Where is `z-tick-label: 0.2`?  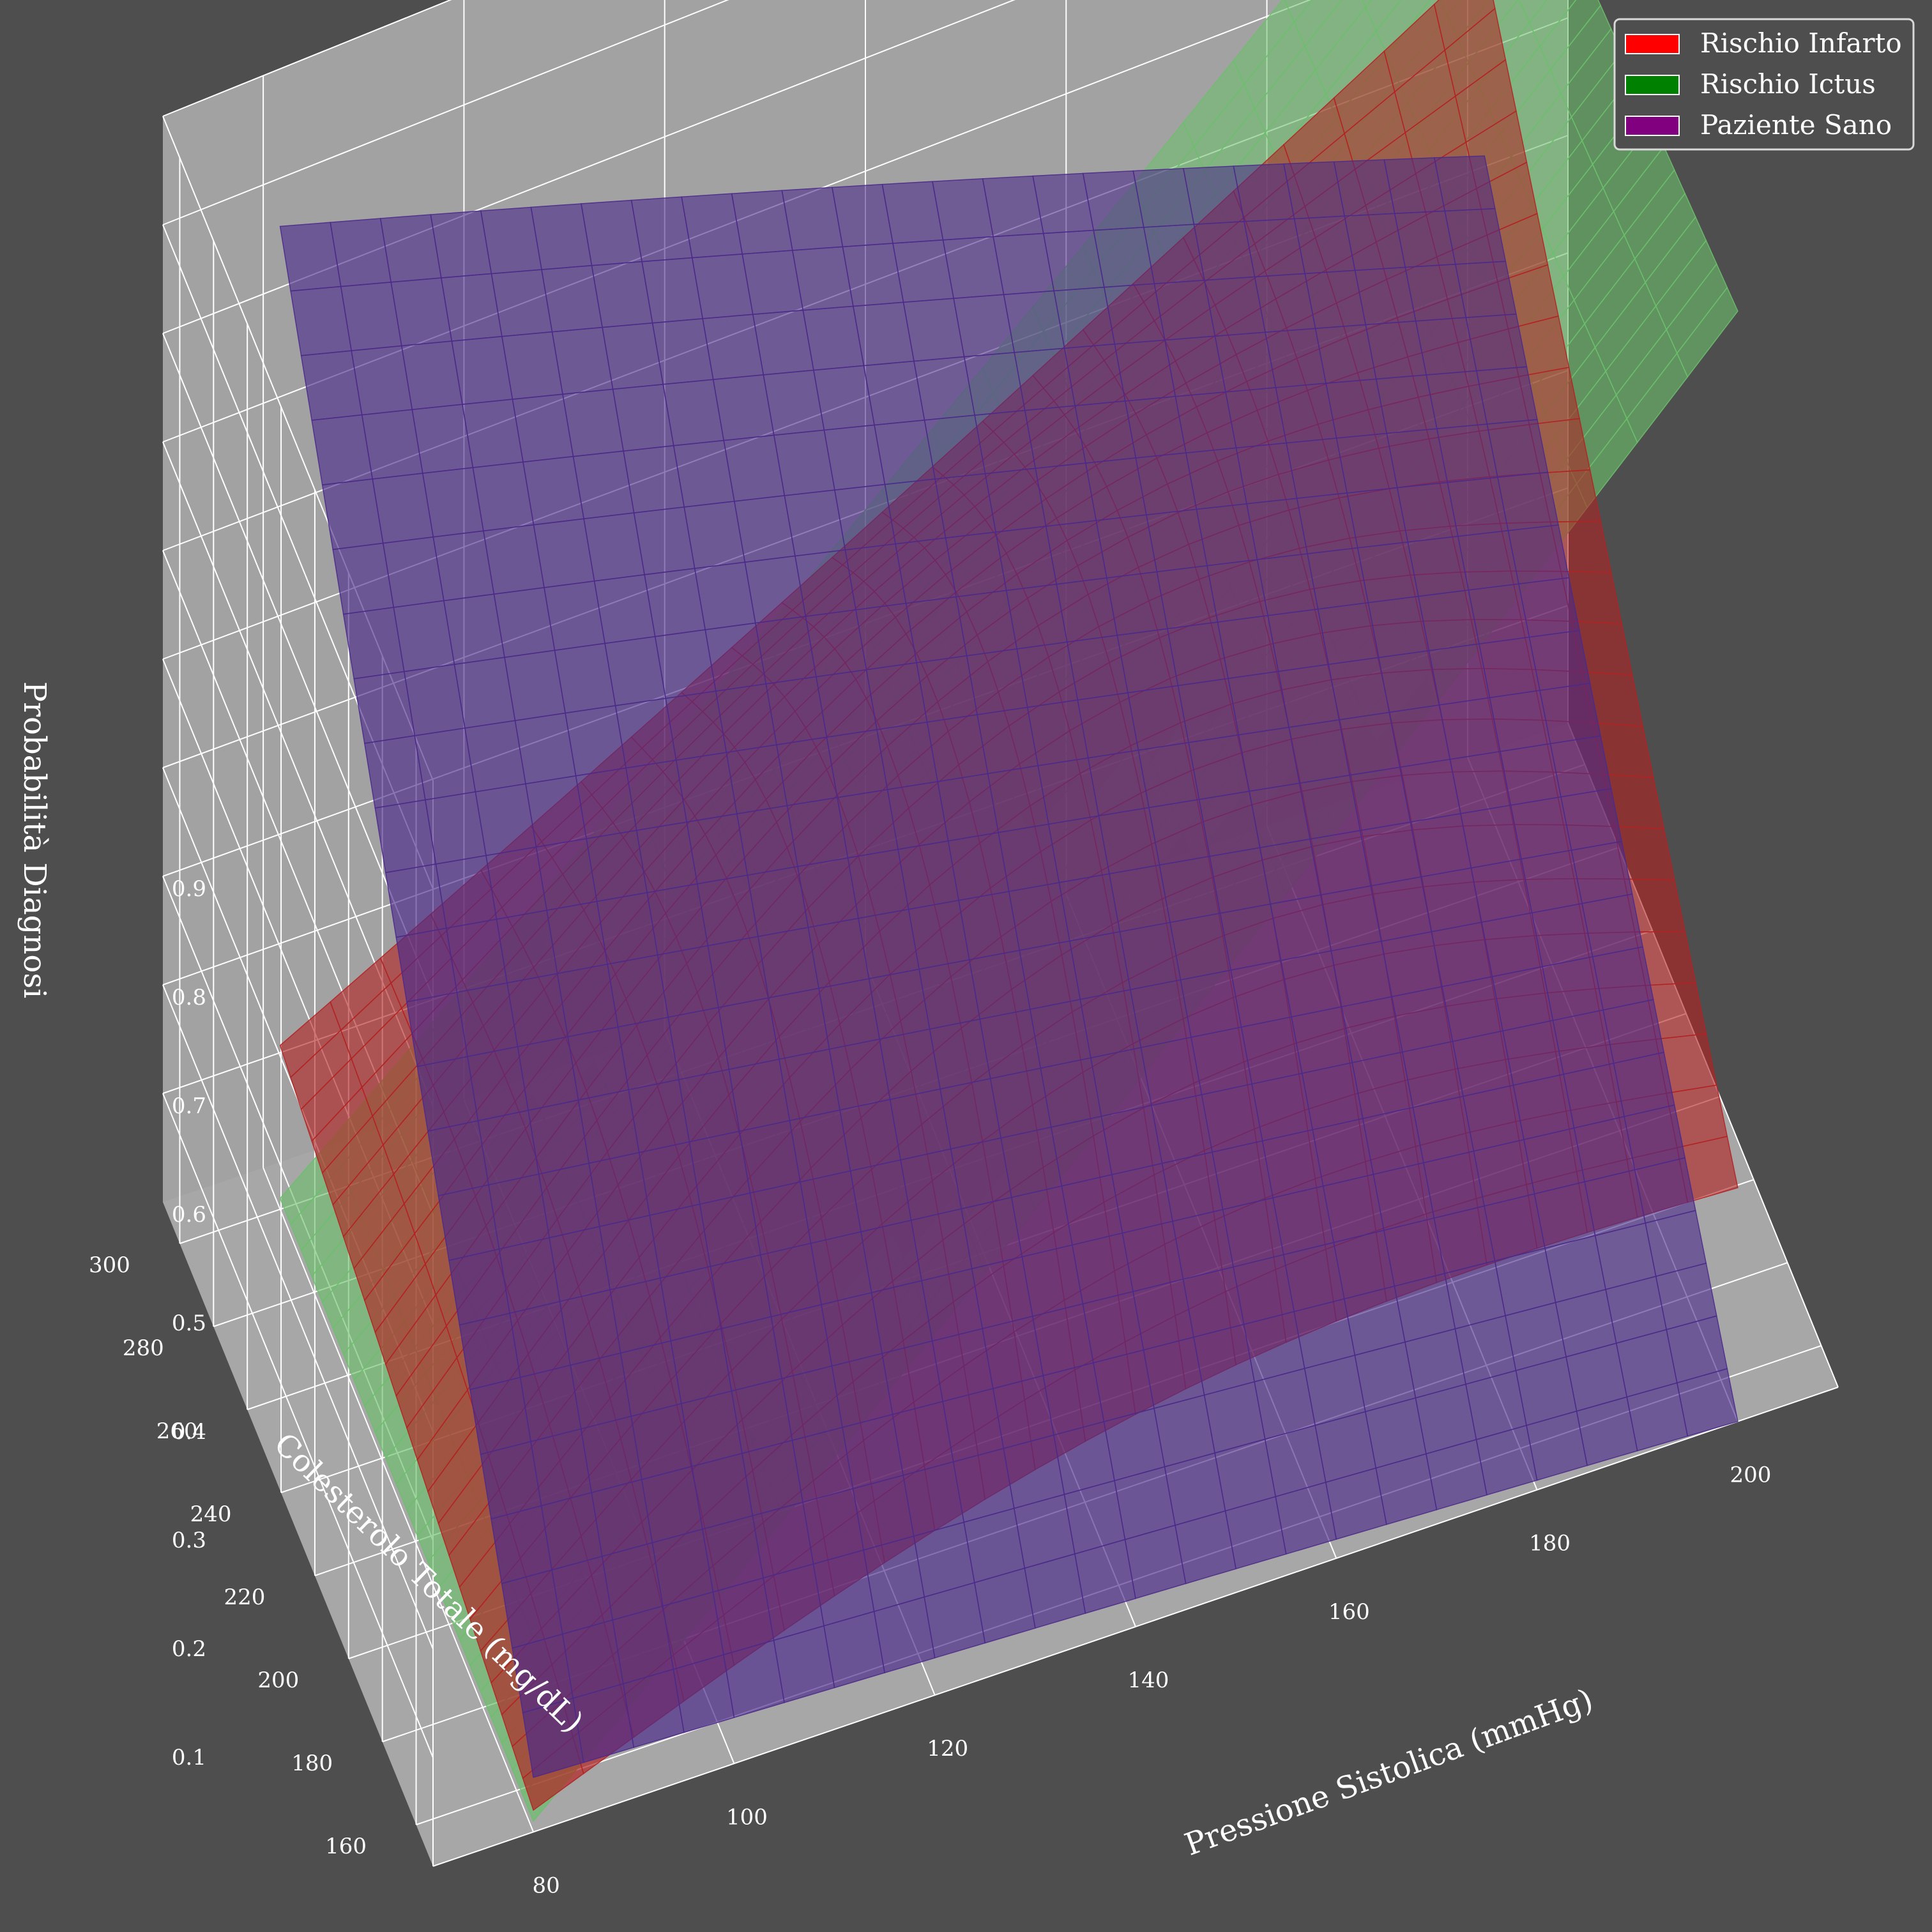
z-tick-label: 0.2 is located at coordinates (189, 1649).